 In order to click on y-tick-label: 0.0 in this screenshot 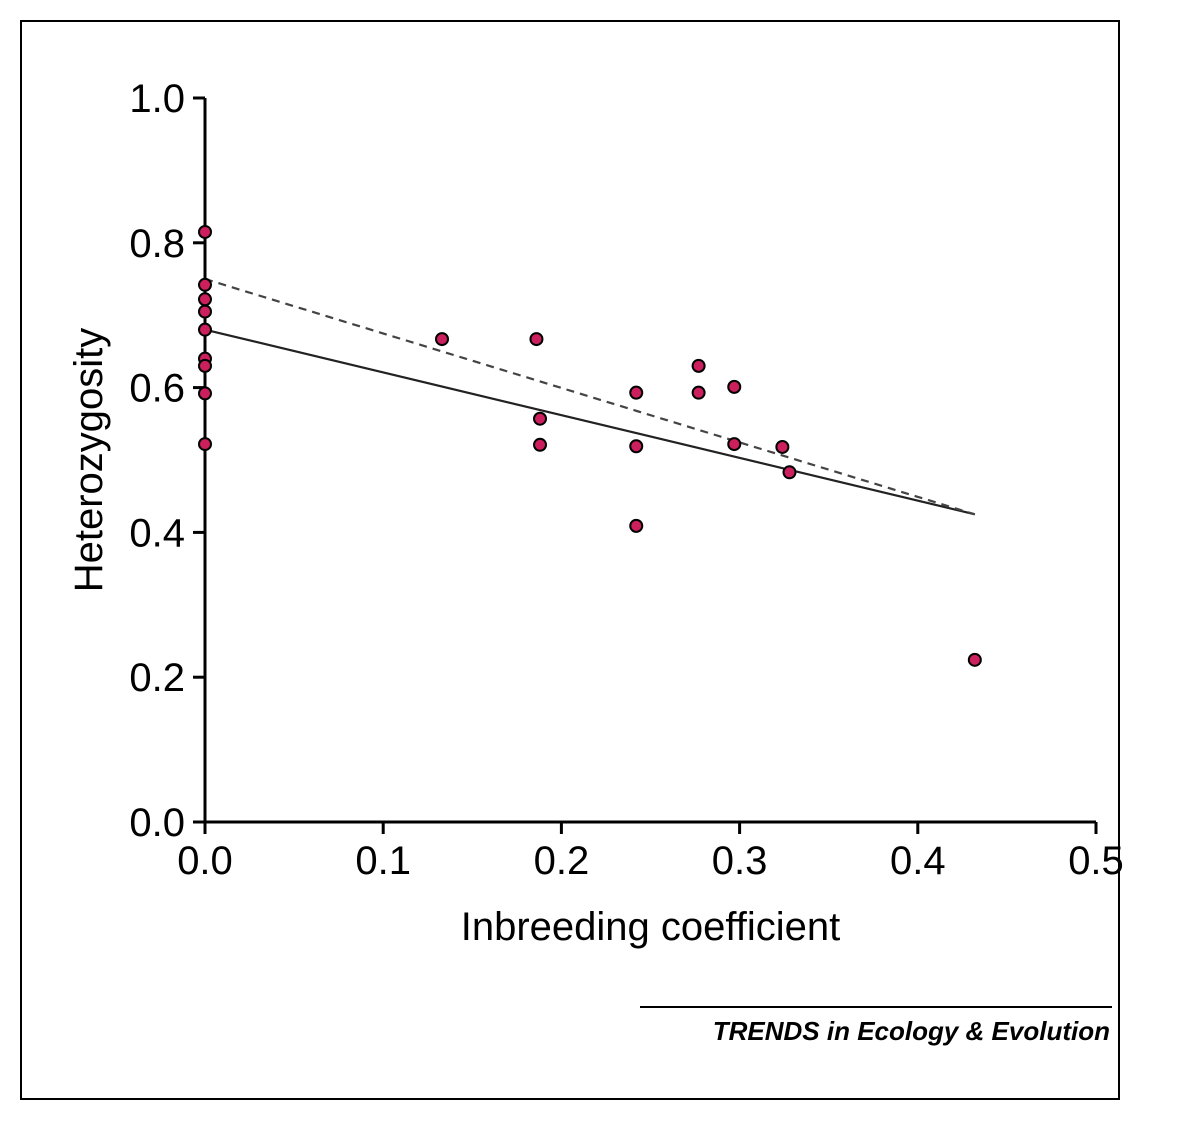, I will do `click(157, 823)`.